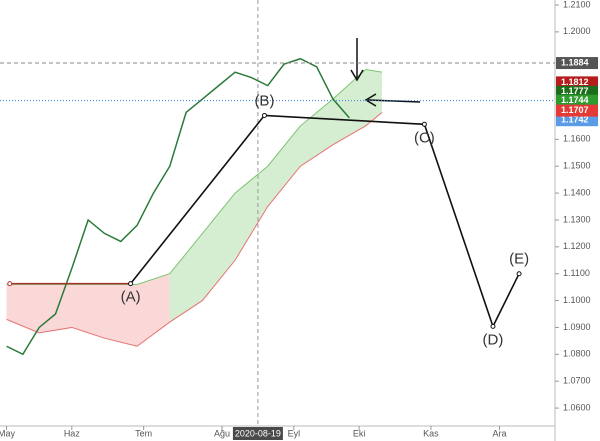 The width and height of the screenshot is (600, 441). Describe the element at coordinates (294, 433) in the screenshot. I see `x-tick-label: Eyl` at that location.